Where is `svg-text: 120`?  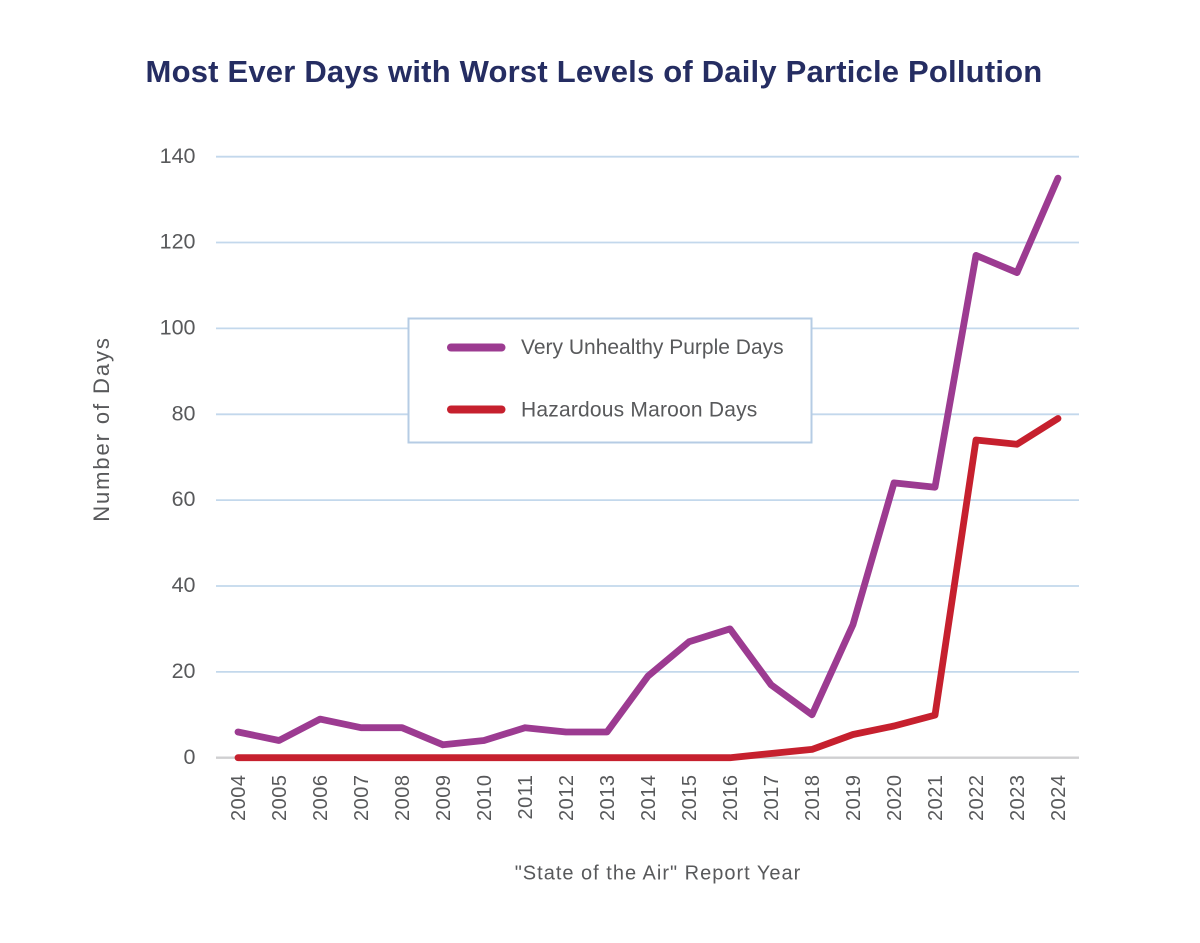 svg-text: 120 is located at coordinates (178, 242).